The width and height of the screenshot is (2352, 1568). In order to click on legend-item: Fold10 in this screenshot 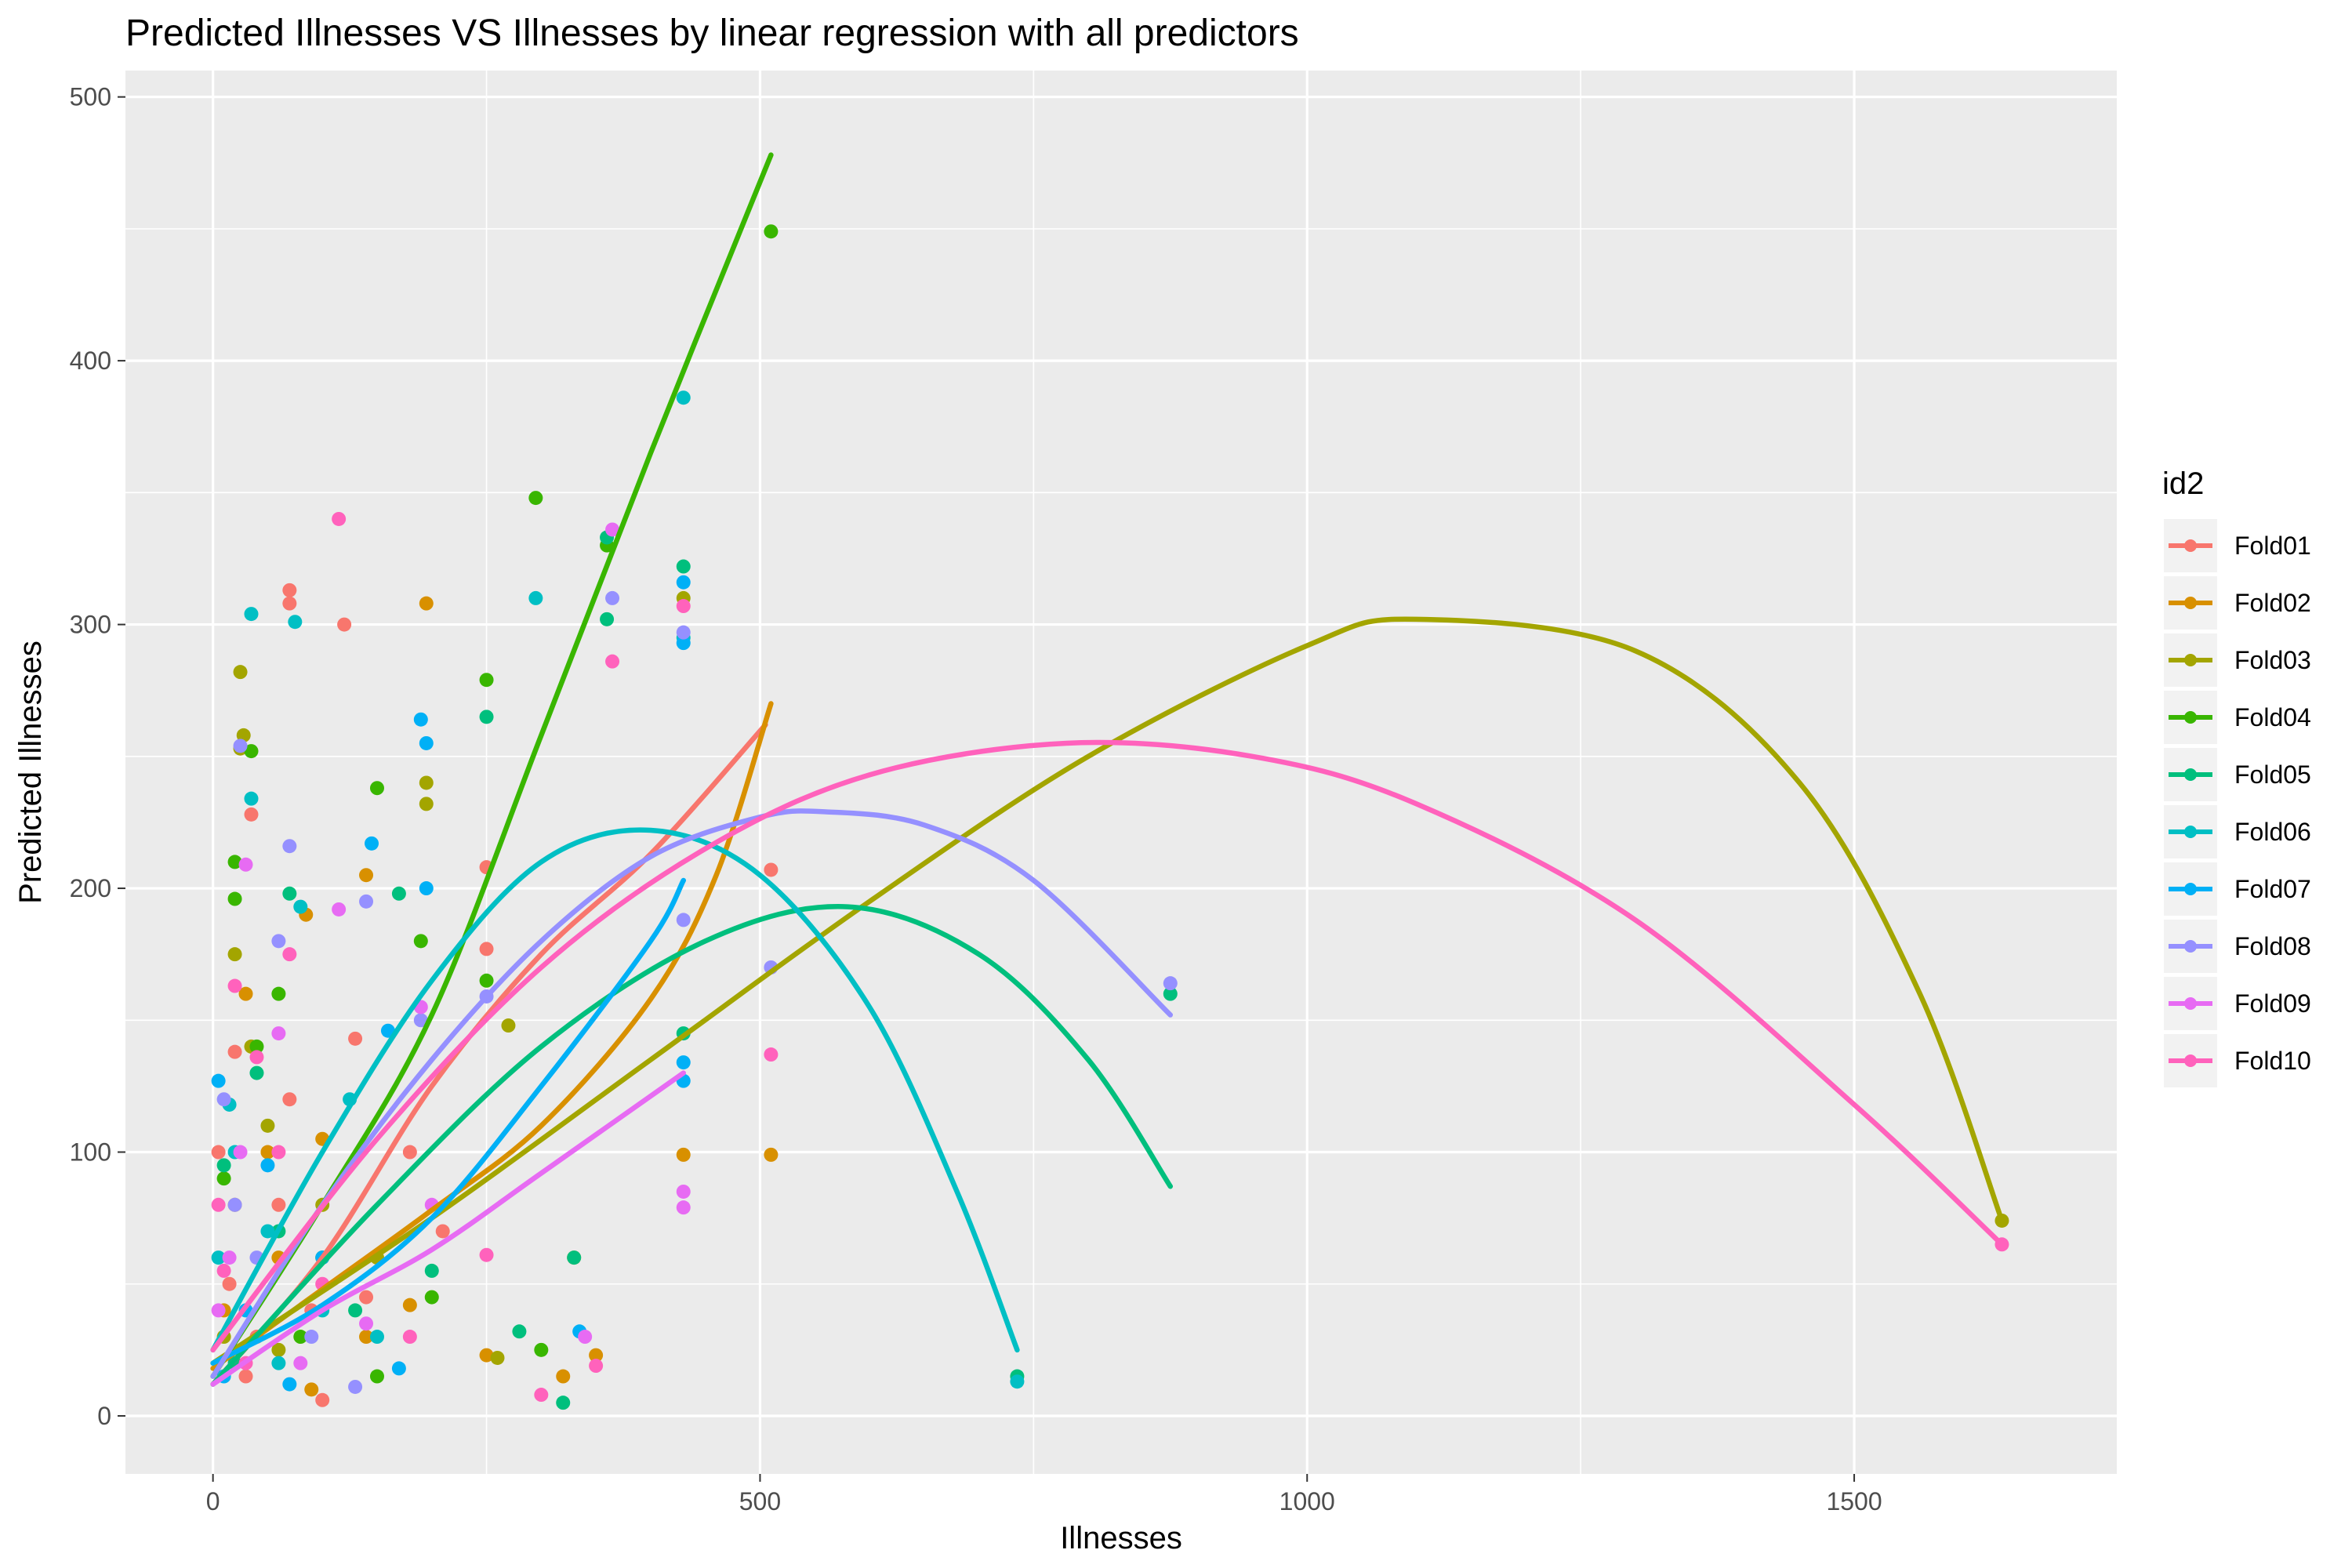, I will do `click(2237, 1060)`.